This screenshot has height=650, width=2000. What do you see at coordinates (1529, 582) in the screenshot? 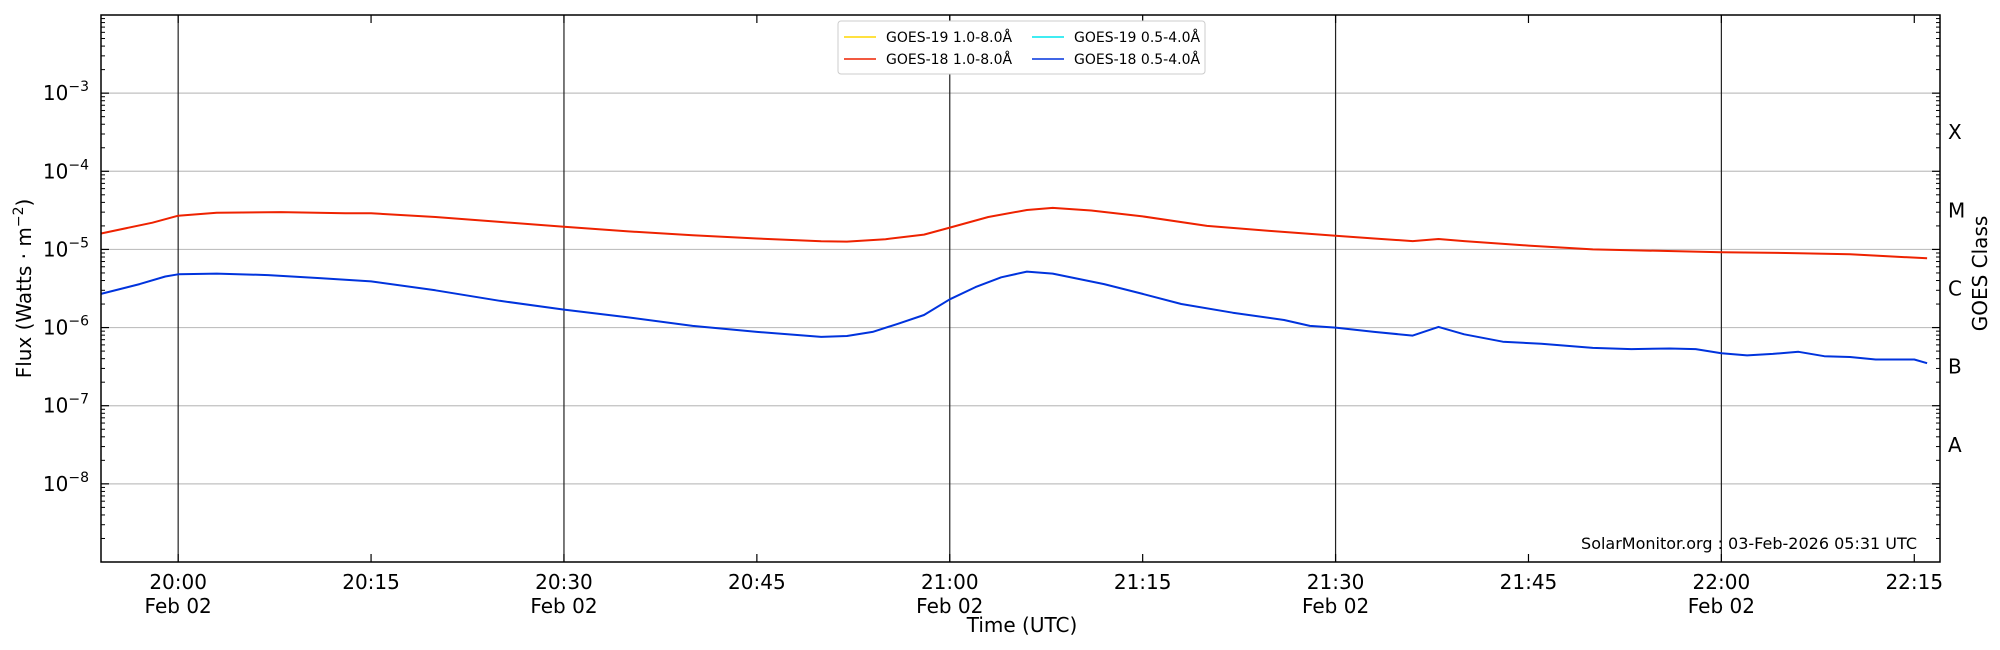
I see `x-tick-label: 21:45` at bounding box center [1529, 582].